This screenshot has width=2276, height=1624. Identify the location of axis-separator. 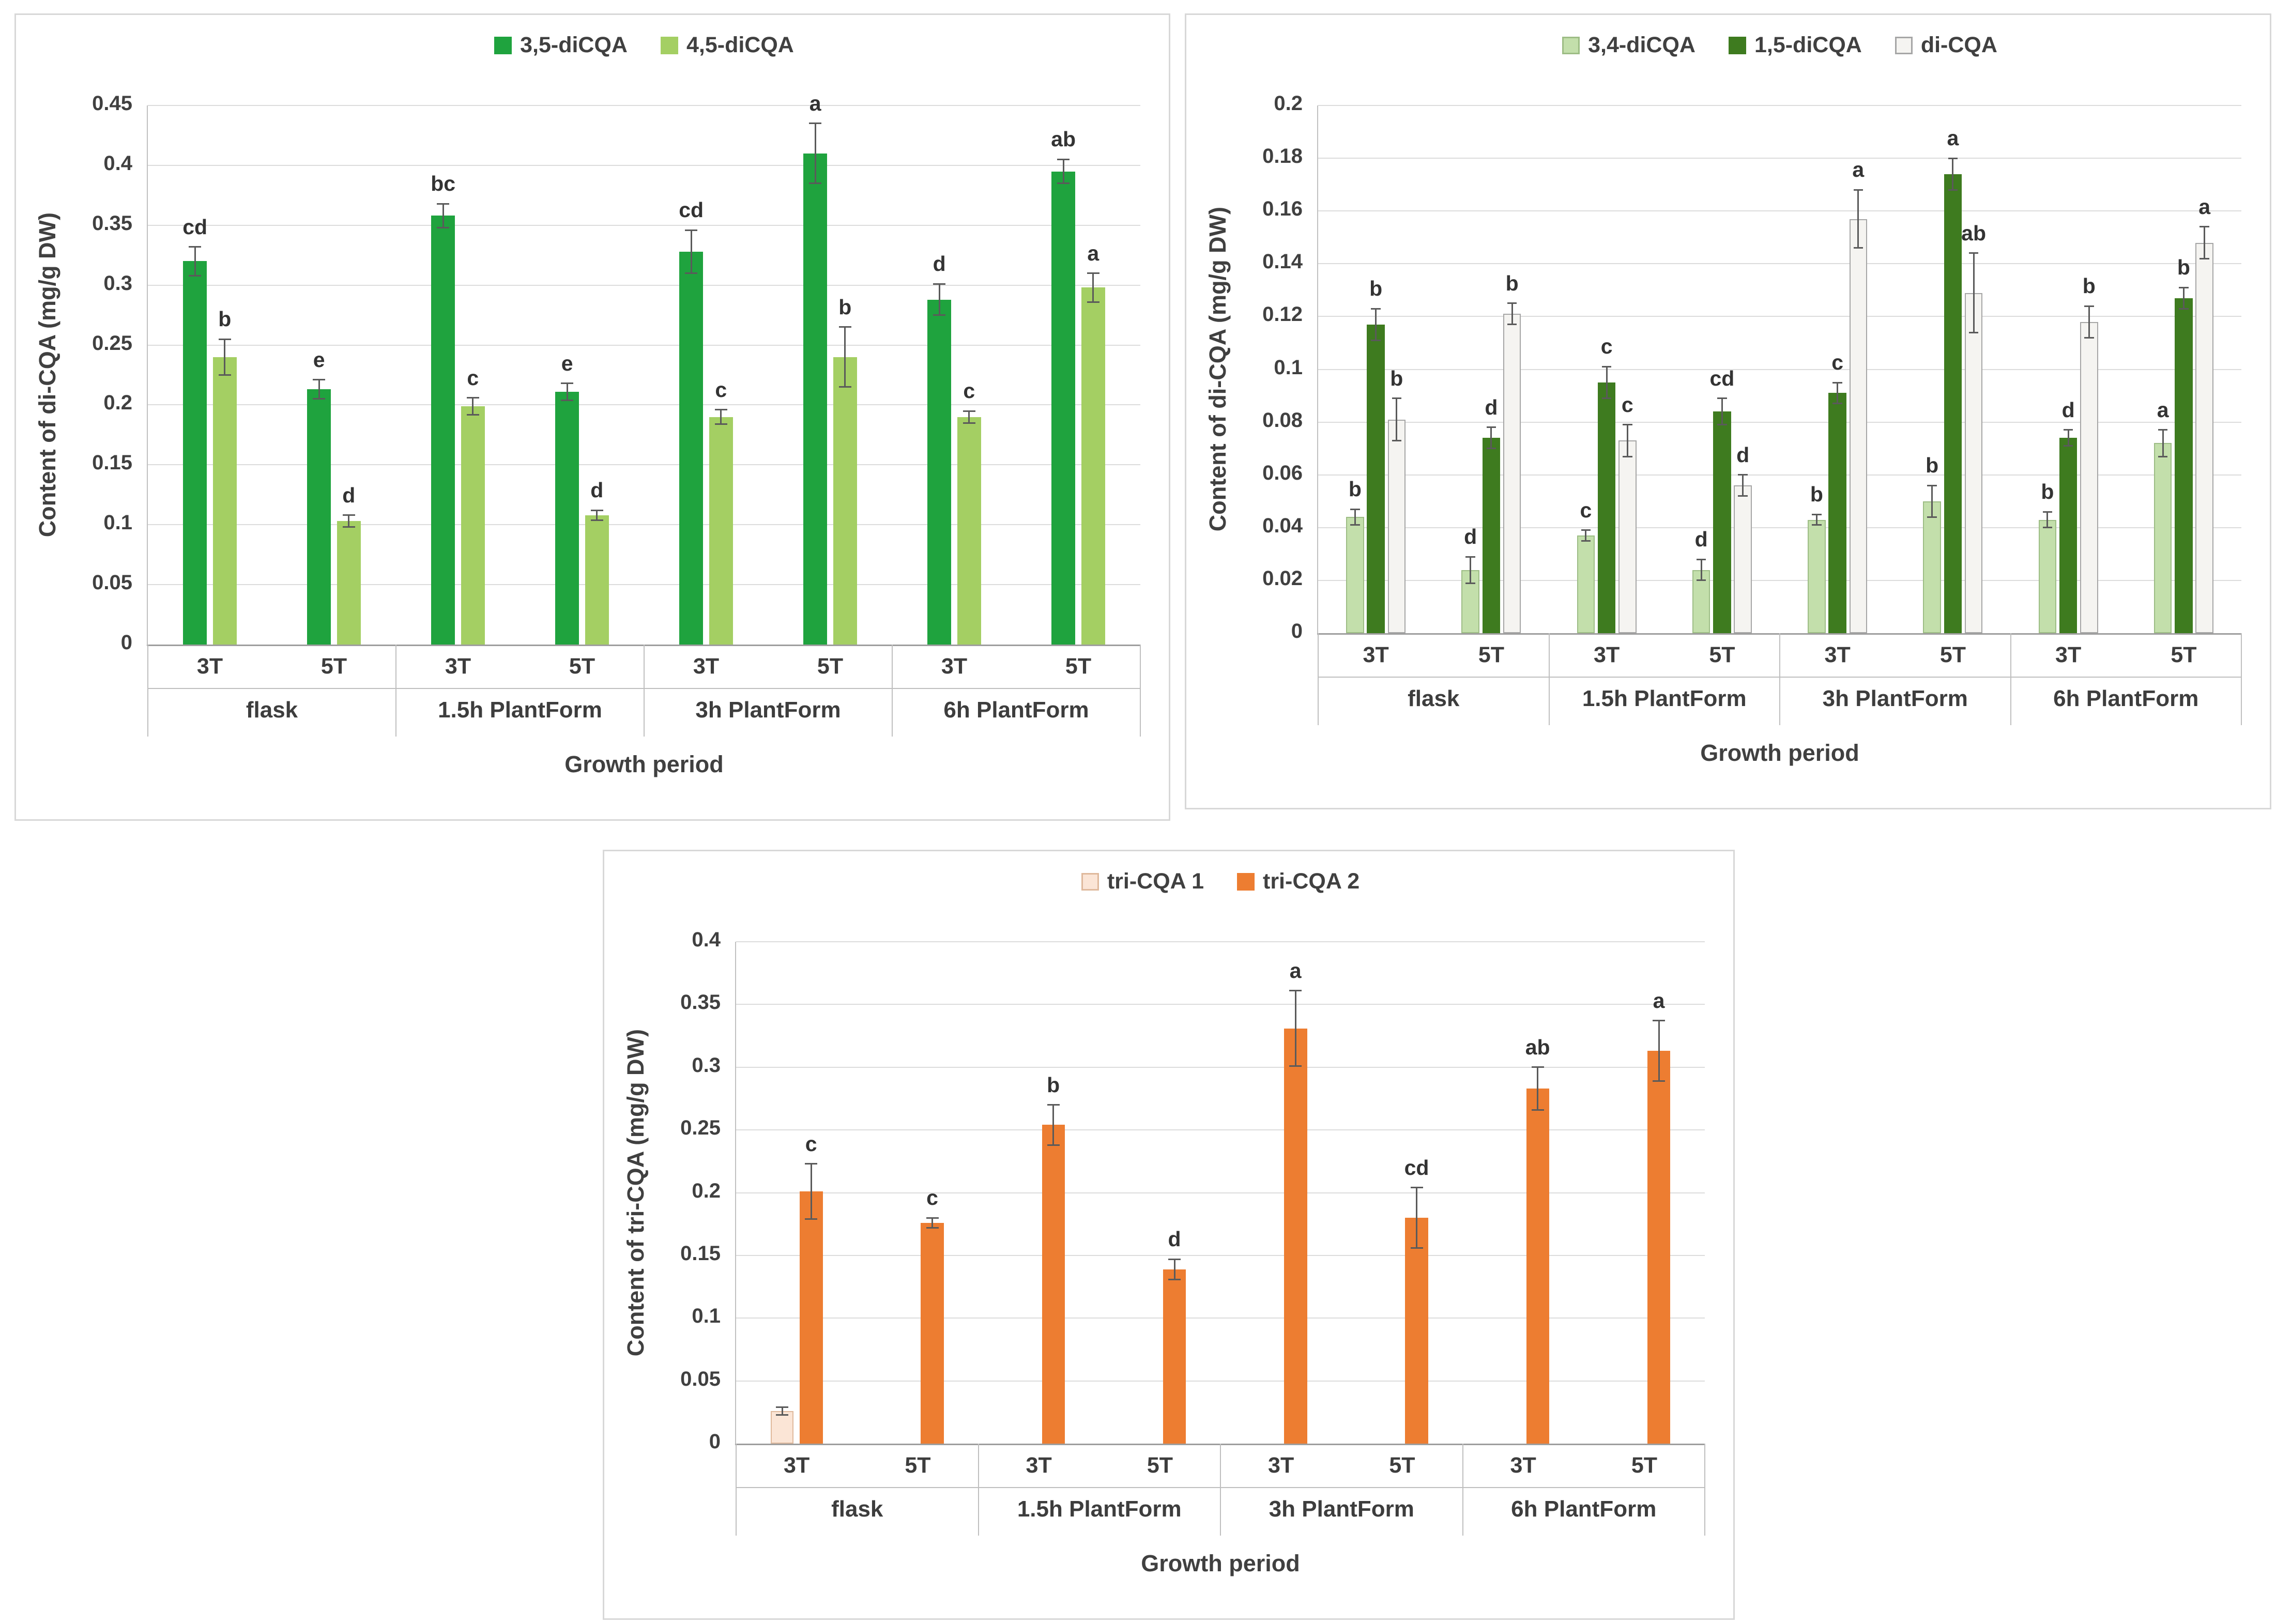
(1140, 691).